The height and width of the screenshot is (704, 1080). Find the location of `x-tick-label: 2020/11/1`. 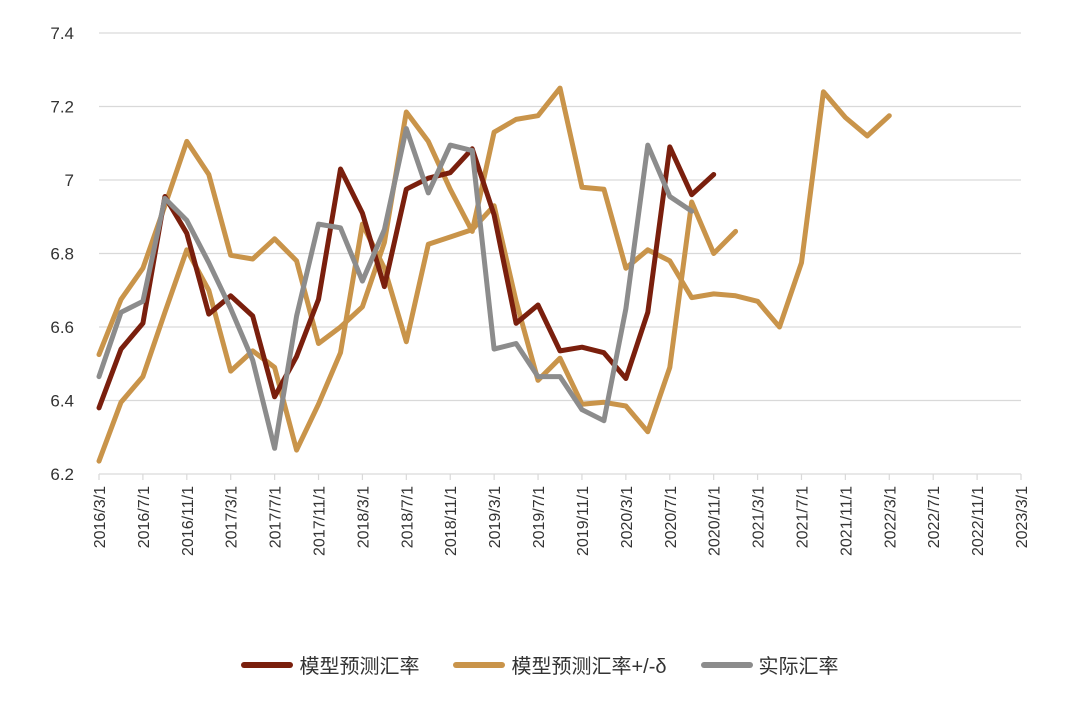

x-tick-label: 2020/11/1 is located at coordinates (715, 521).